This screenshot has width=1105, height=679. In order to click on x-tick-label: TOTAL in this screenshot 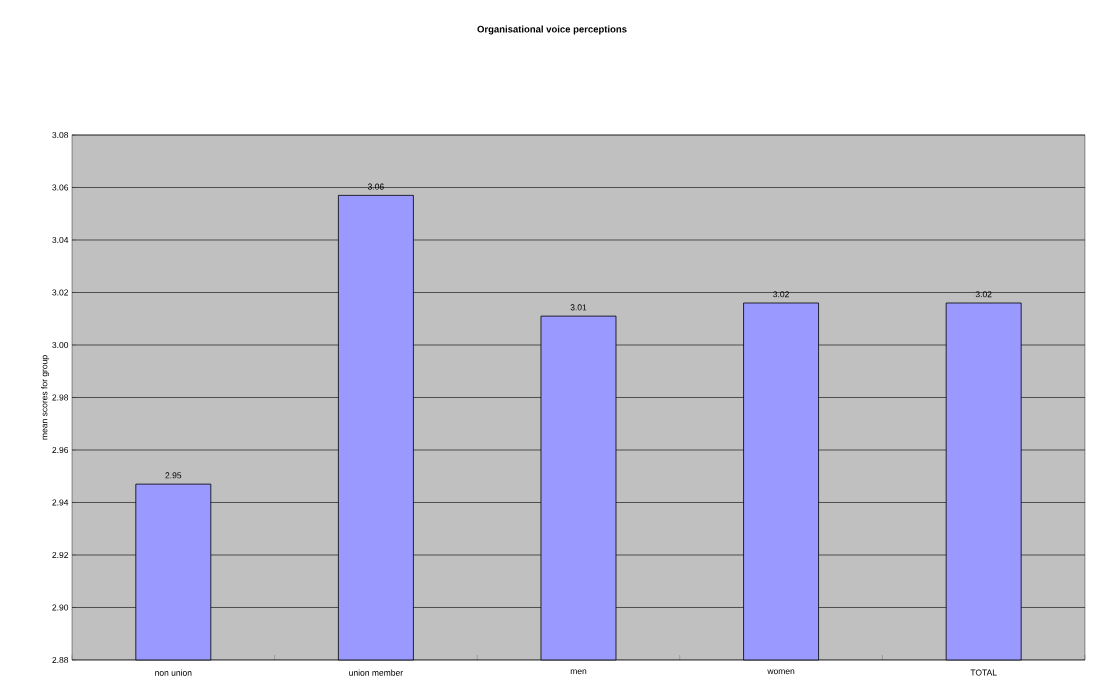, I will do `click(983, 672)`.